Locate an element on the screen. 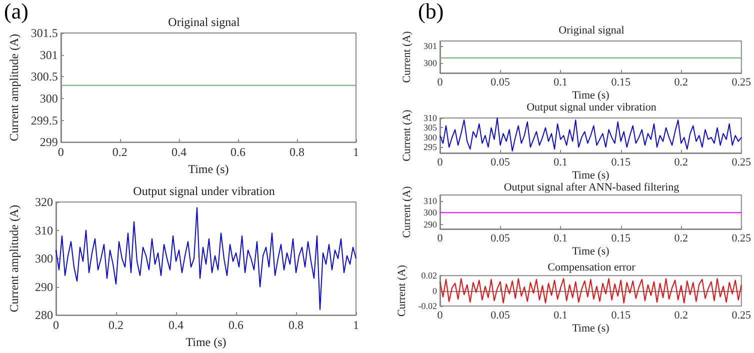  y-tick-label: 299 is located at coordinates (49, 142).